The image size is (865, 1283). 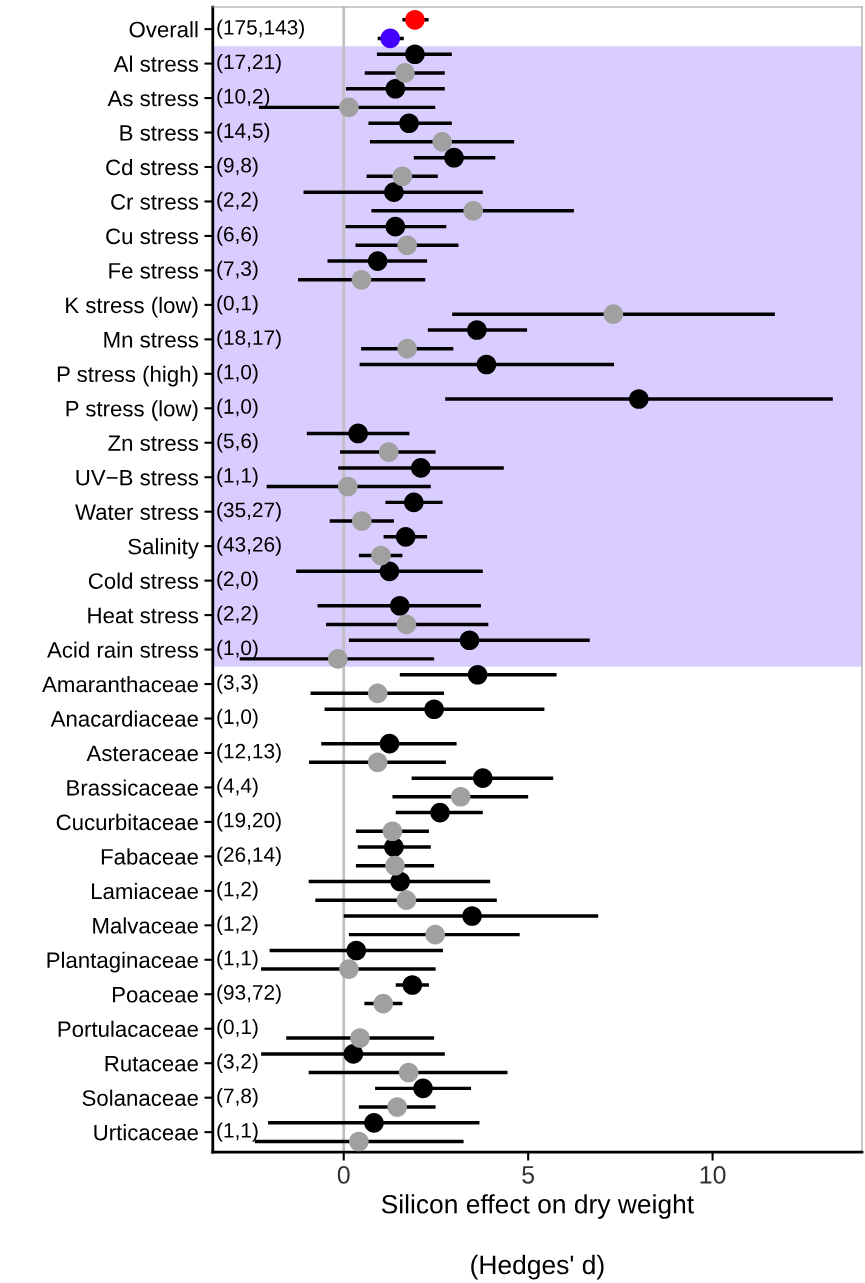 I want to click on y-tick-label: Anacardiaceae, so click(x=124, y=718).